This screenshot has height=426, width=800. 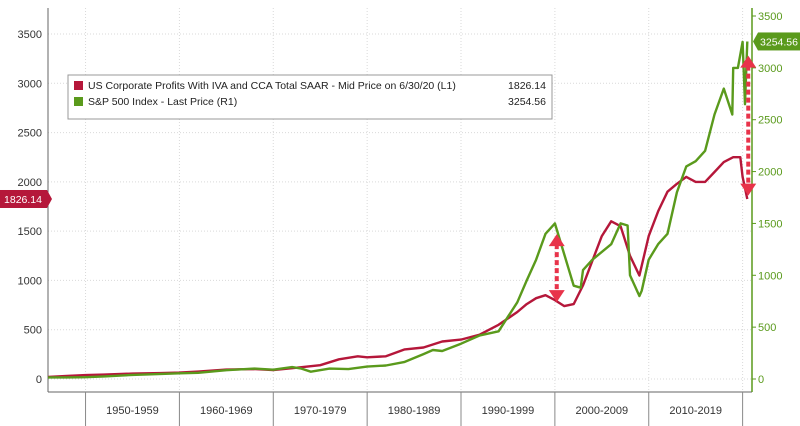 What do you see at coordinates (527, 102) in the screenshot?
I see `legend-value: 3254.56` at bounding box center [527, 102].